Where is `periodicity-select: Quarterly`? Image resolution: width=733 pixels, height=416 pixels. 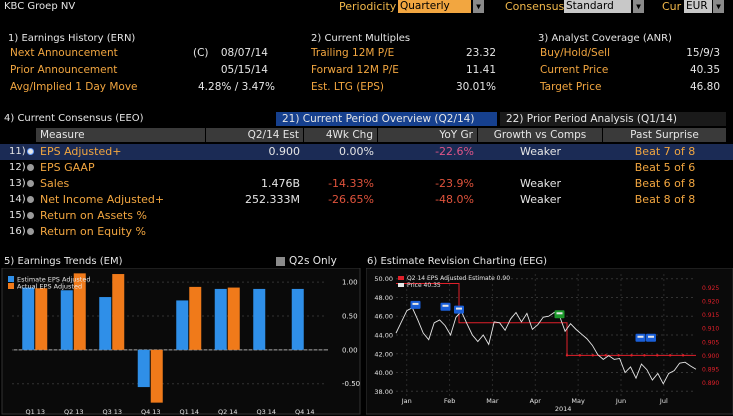 periodicity-select: Quarterly is located at coordinates (434, 6).